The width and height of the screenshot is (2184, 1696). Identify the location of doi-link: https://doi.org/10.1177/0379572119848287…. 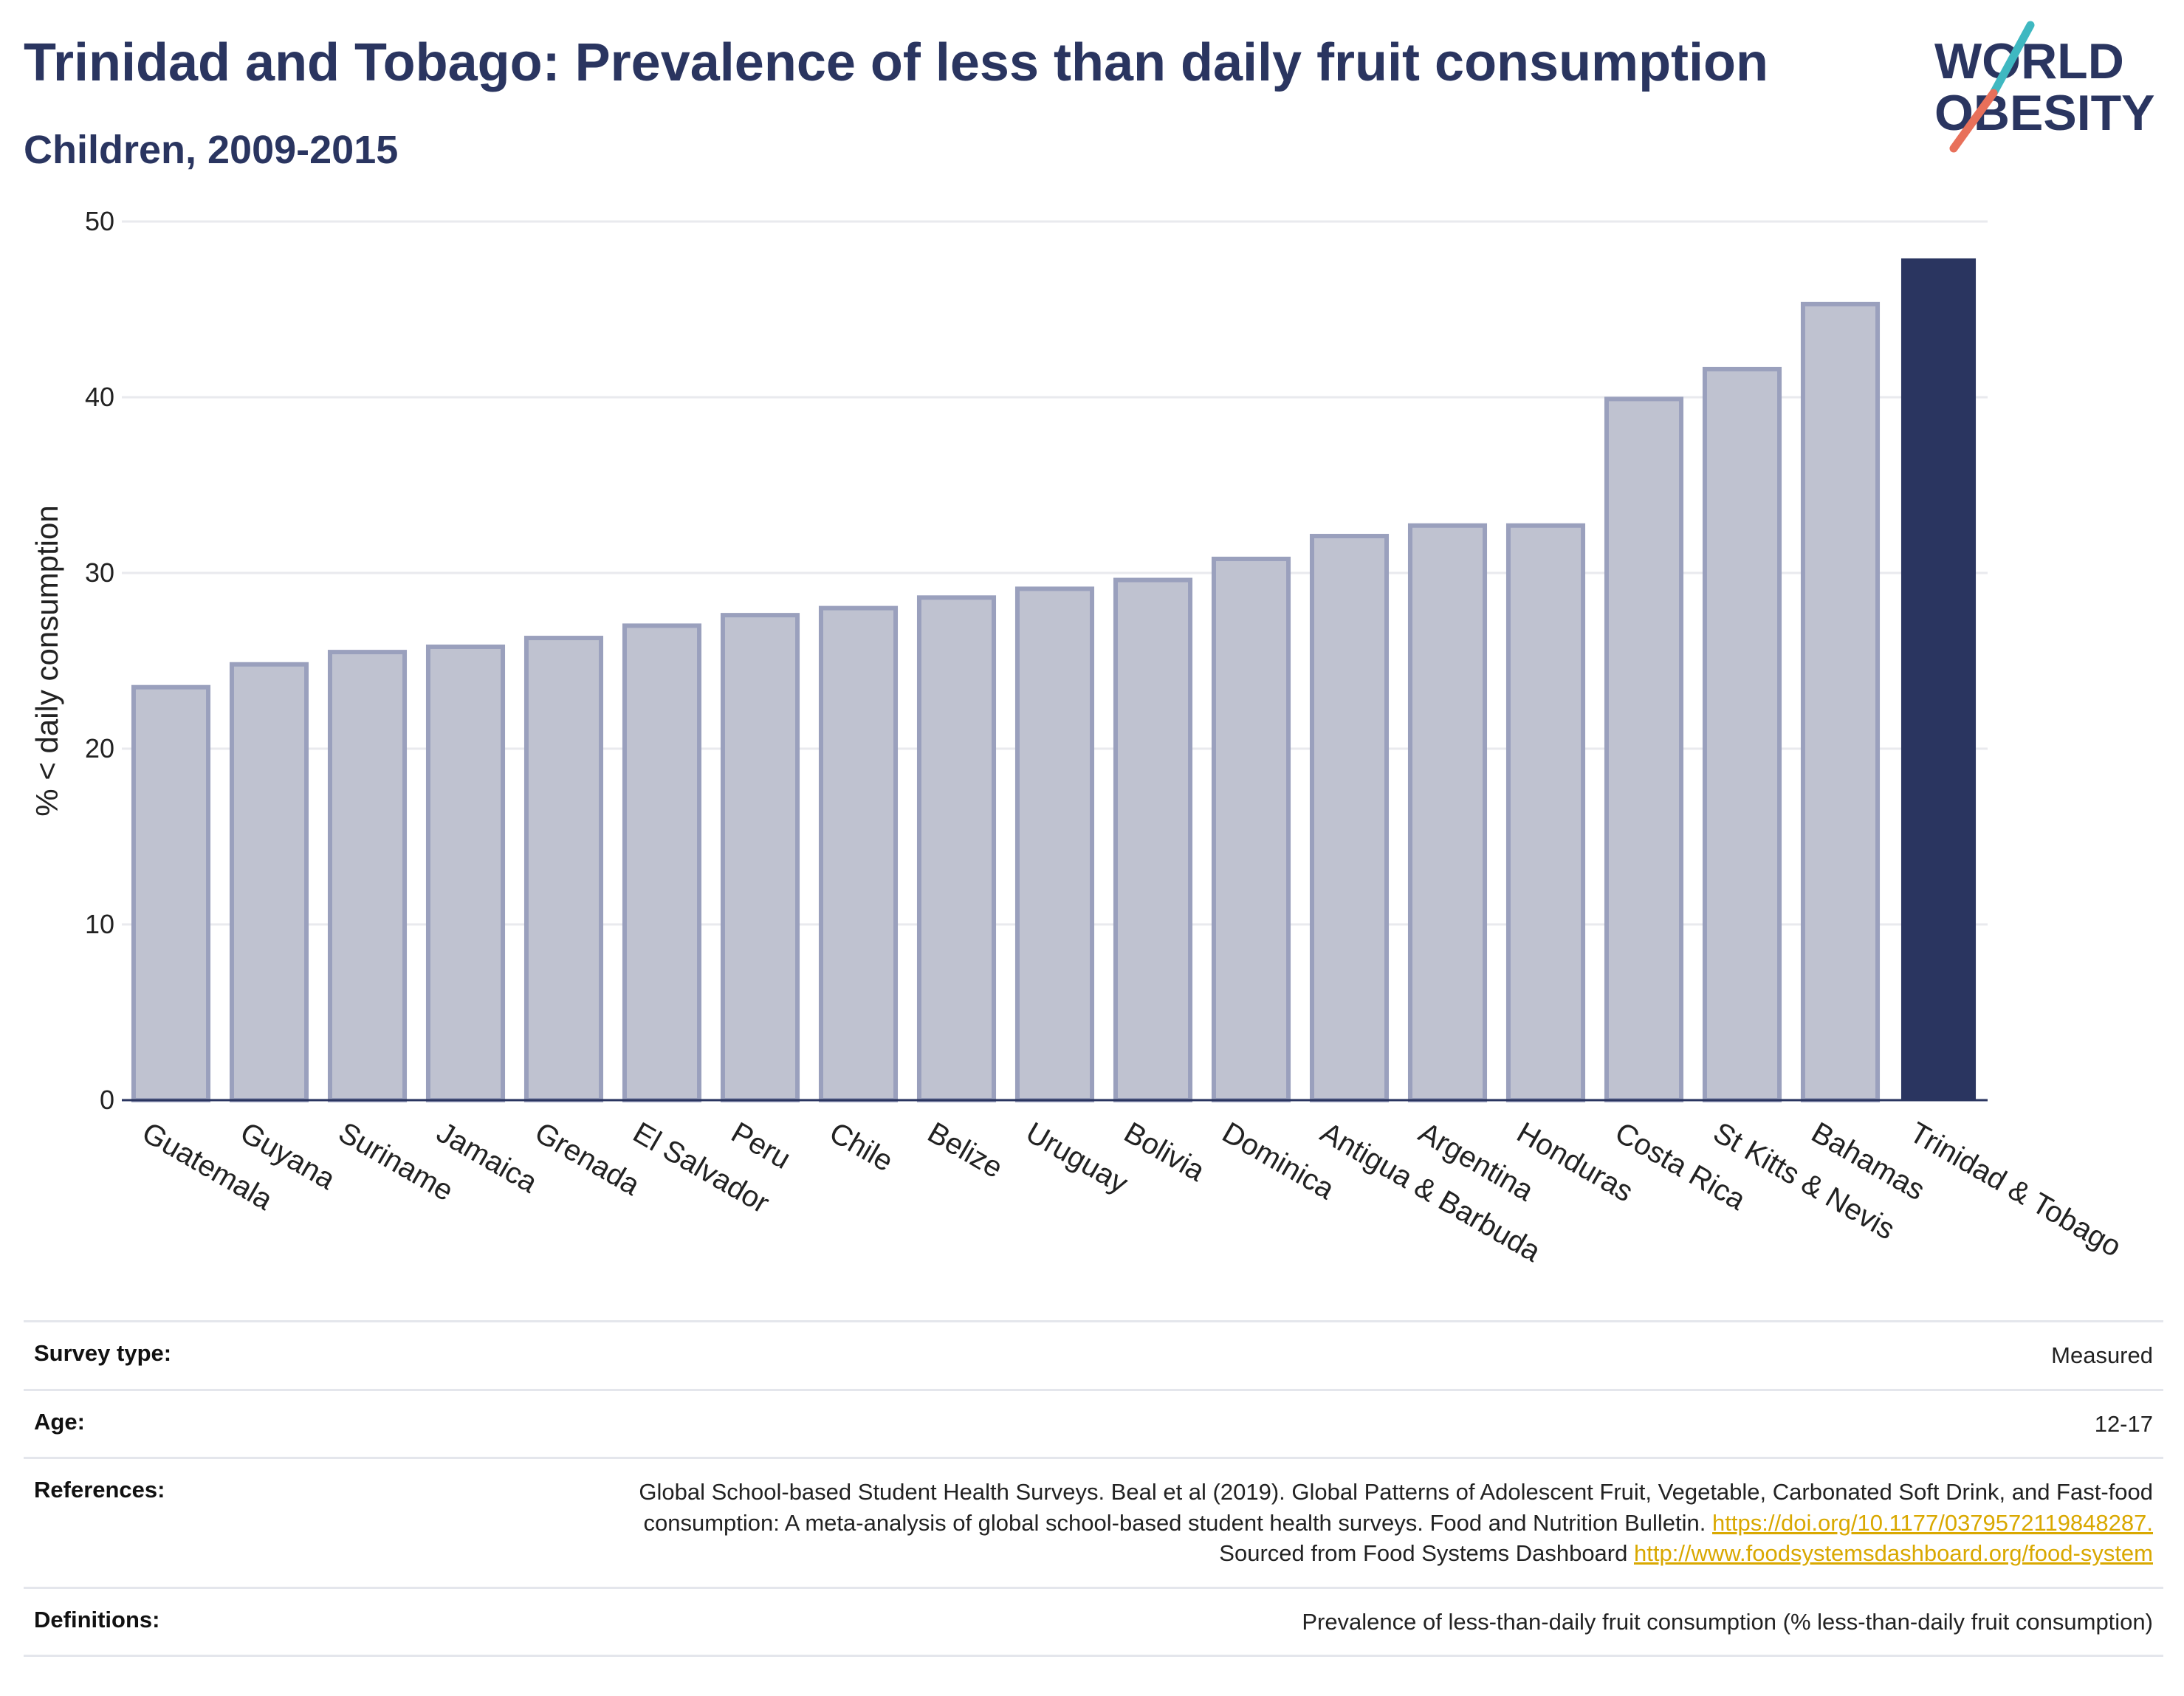
(1933, 1522).